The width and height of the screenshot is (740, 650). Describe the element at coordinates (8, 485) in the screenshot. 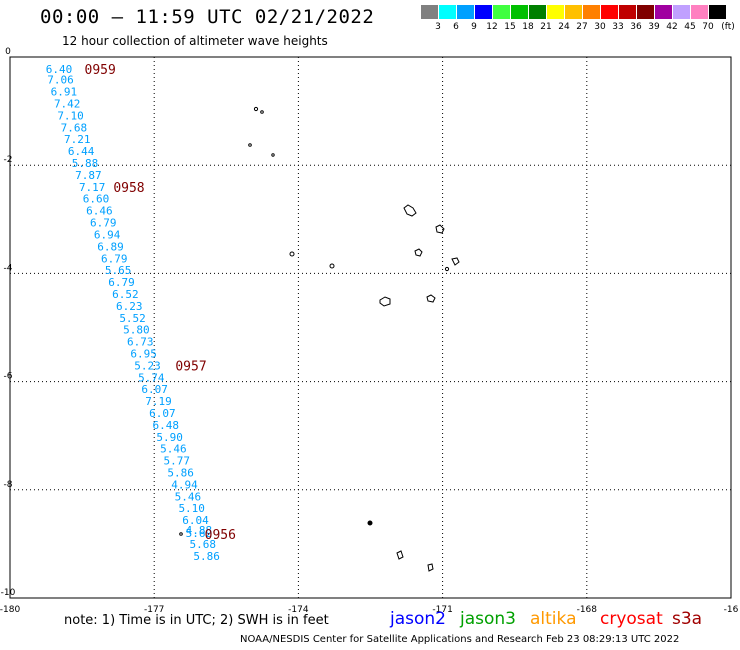

I see `y-tick-label: -8` at that location.